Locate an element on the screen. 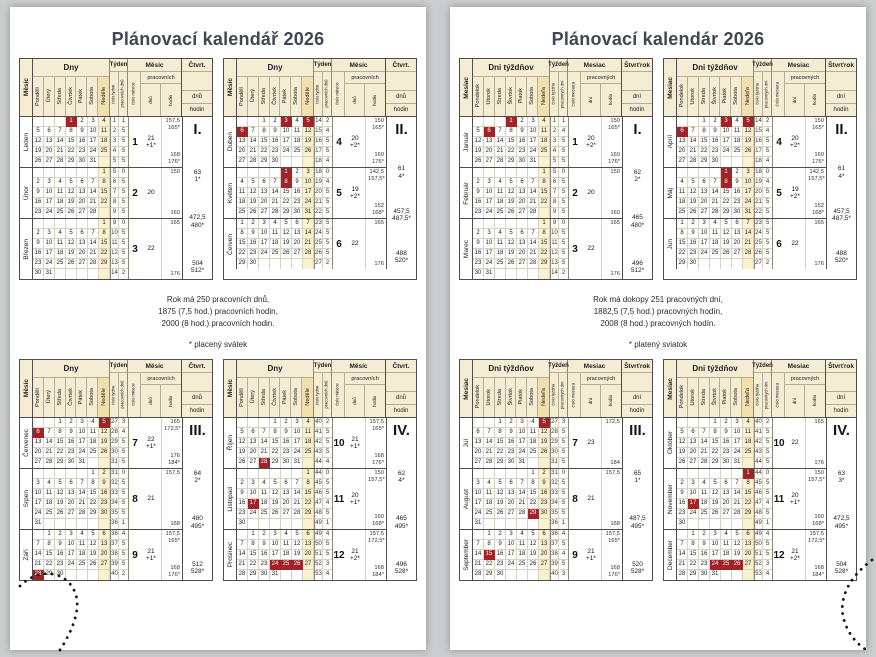 The height and width of the screenshot is (657, 876). day-cell: 18 is located at coordinates (104, 142).